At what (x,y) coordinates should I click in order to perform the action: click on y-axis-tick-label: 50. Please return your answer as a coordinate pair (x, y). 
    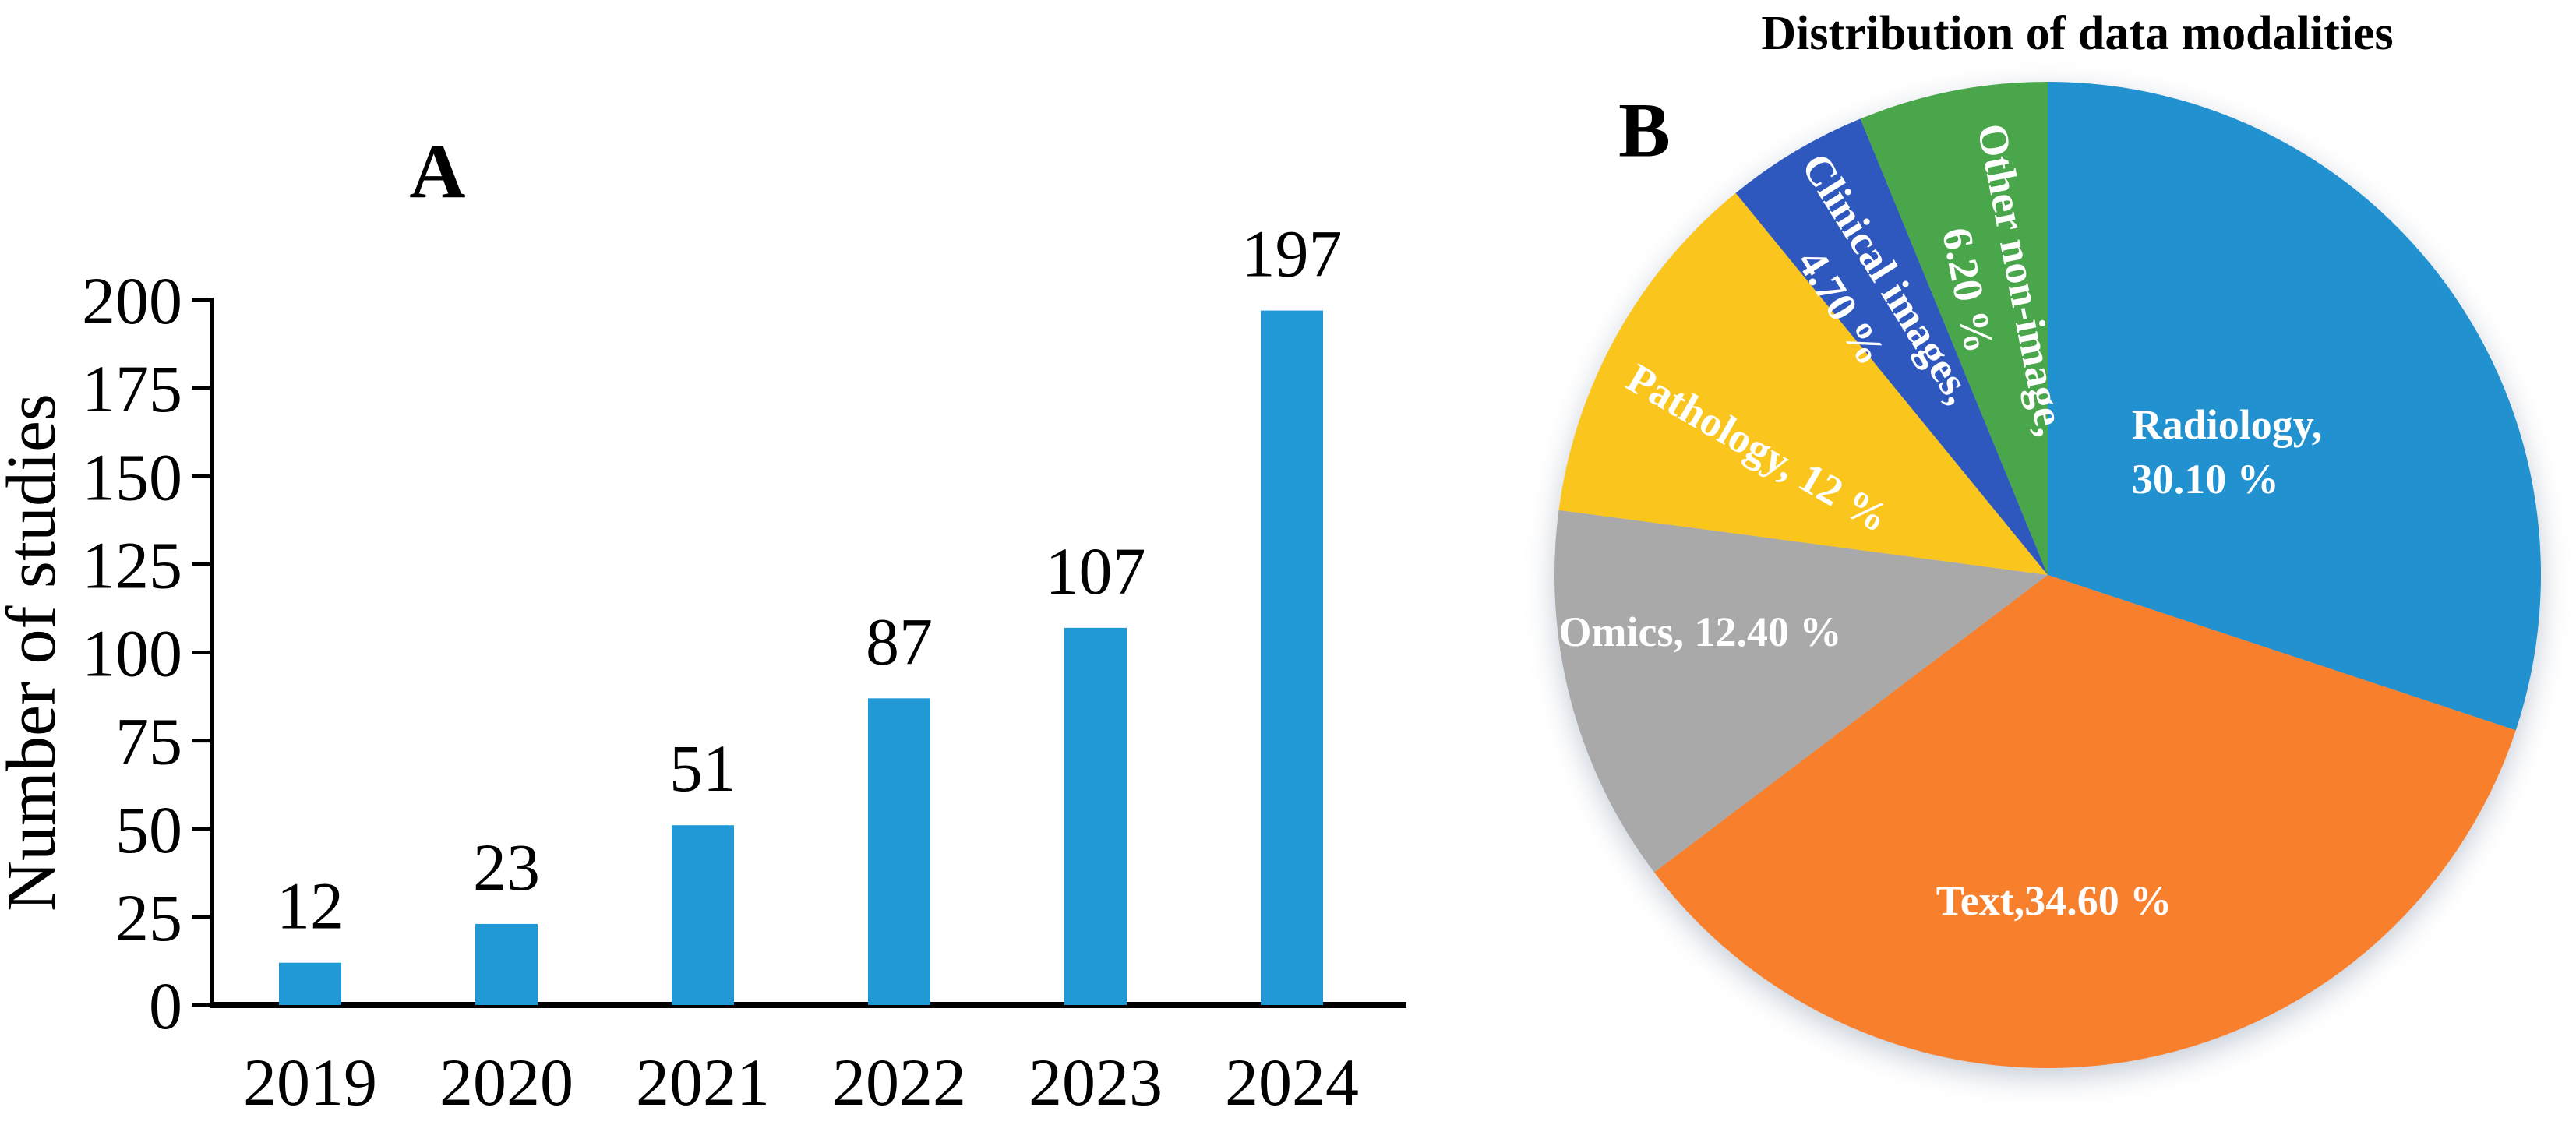
    Looking at the image, I should click on (148, 829).